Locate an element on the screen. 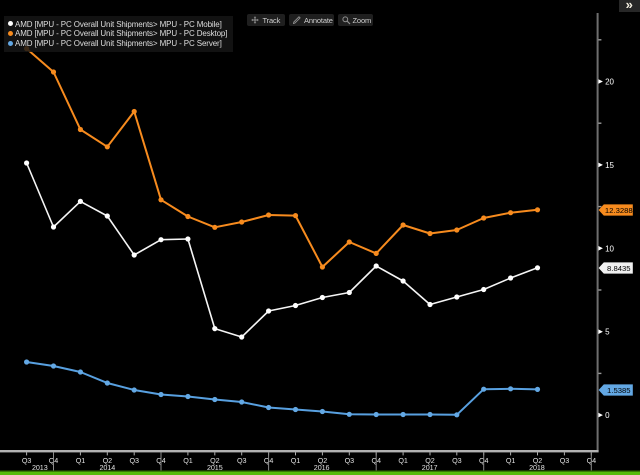  svg-text: 0 is located at coordinates (607, 415).